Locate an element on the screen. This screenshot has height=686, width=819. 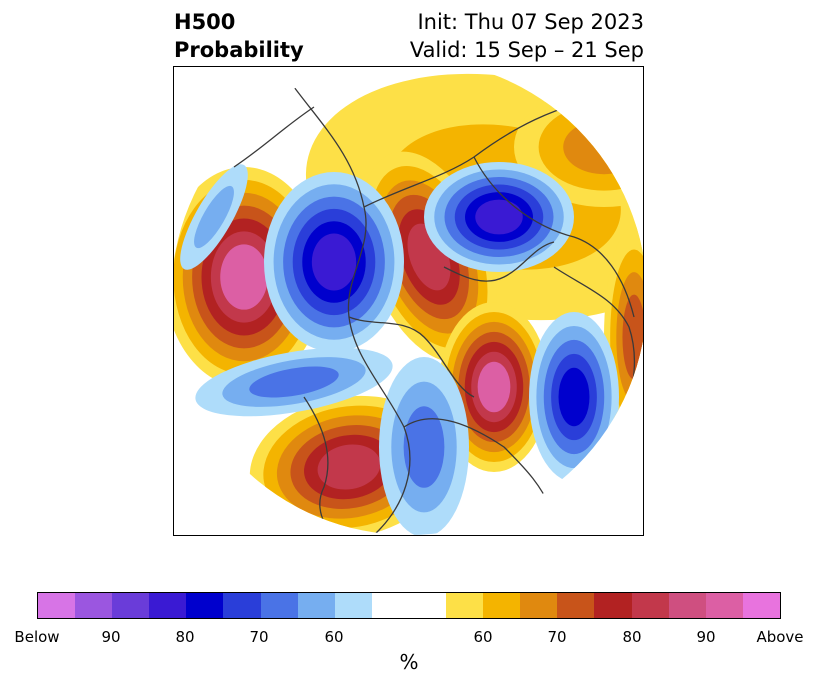
below-normal-far-west is located at coordinates (214, 217).